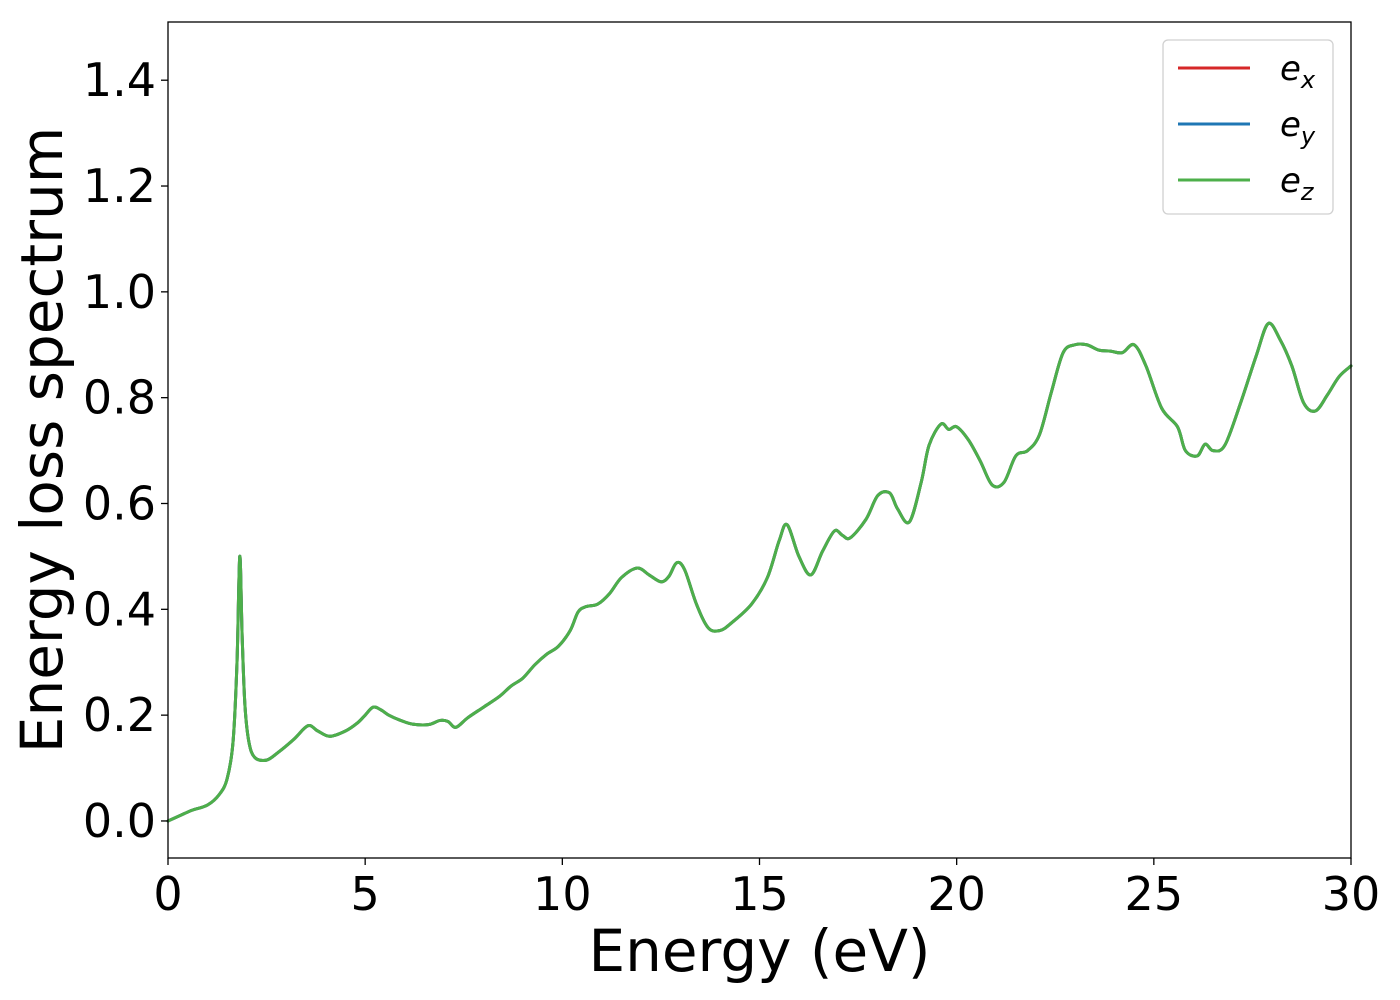  Describe the element at coordinates (119, 609) in the screenshot. I see `y-tick-label: 0.4` at that location.